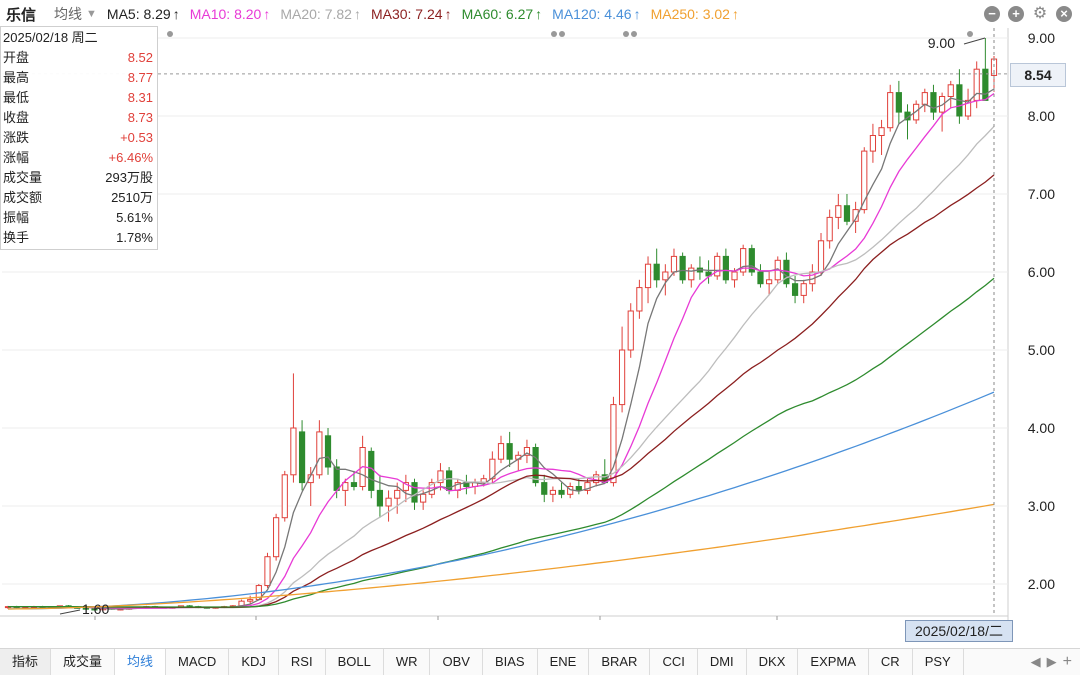 The width and height of the screenshot is (1080, 675). I want to click on tab-psy: PSY, so click(938, 662).